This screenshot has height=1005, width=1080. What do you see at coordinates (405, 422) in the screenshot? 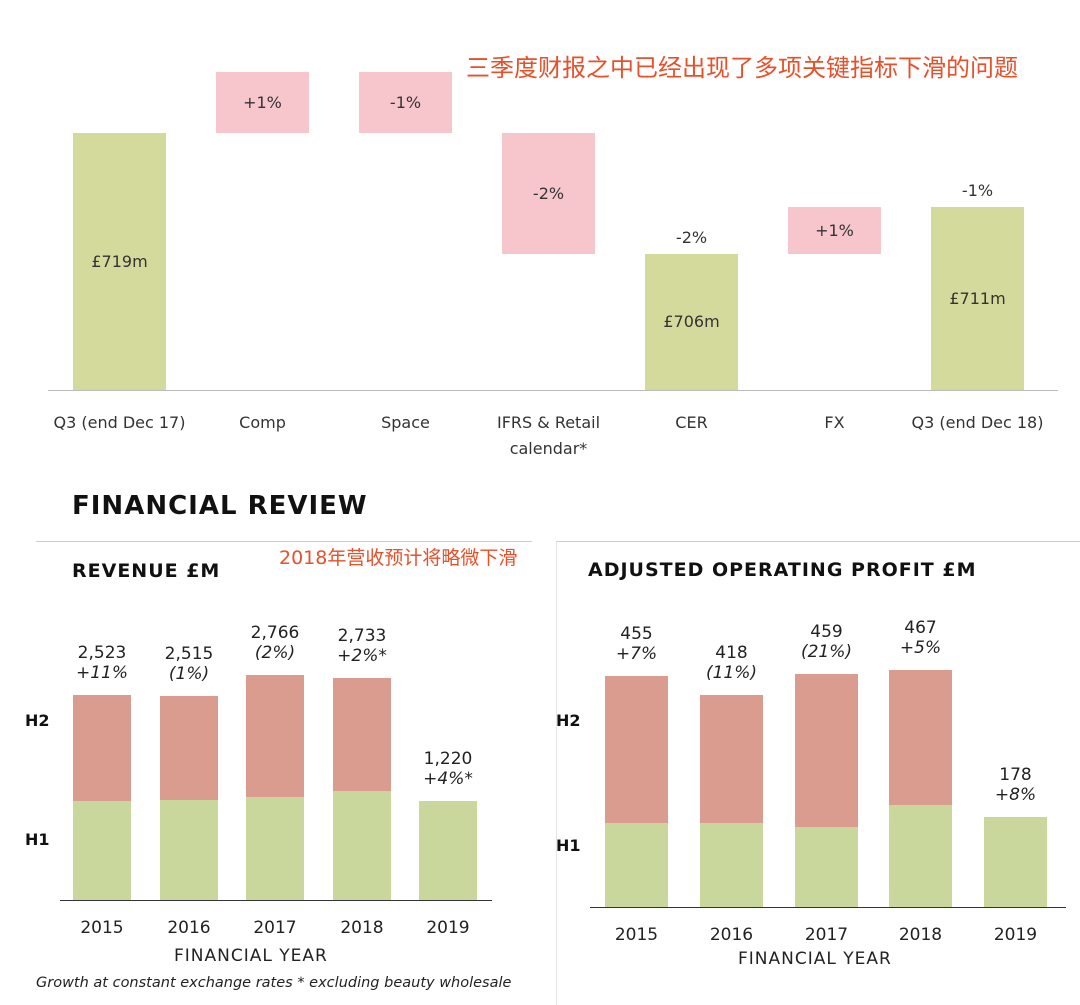
I see `waterfall-category-line: Space` at bounding box center [405, 422].